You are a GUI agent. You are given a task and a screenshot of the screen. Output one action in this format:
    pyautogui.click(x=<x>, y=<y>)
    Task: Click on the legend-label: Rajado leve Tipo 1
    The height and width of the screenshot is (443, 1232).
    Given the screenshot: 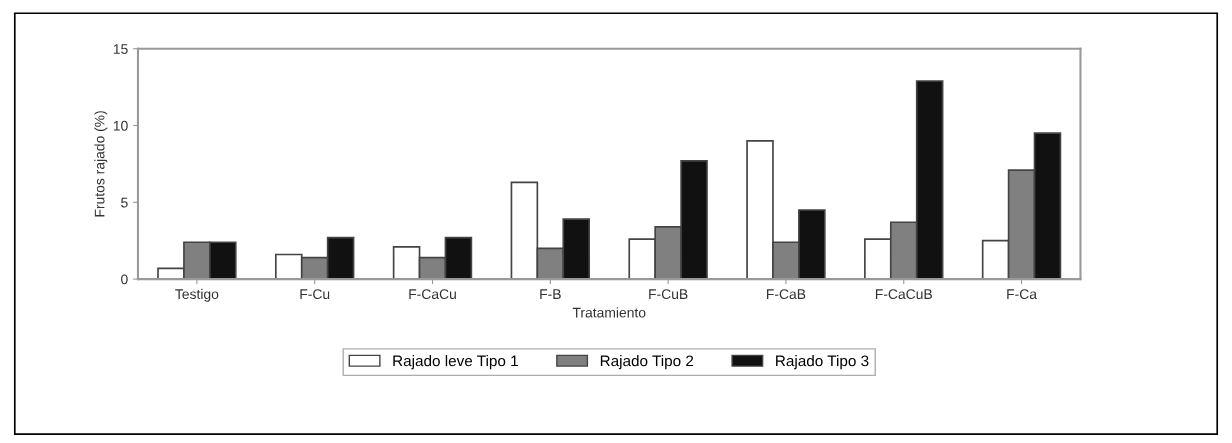 What is the action you would take?
    pyautogui.click(x=455, y=362)
    